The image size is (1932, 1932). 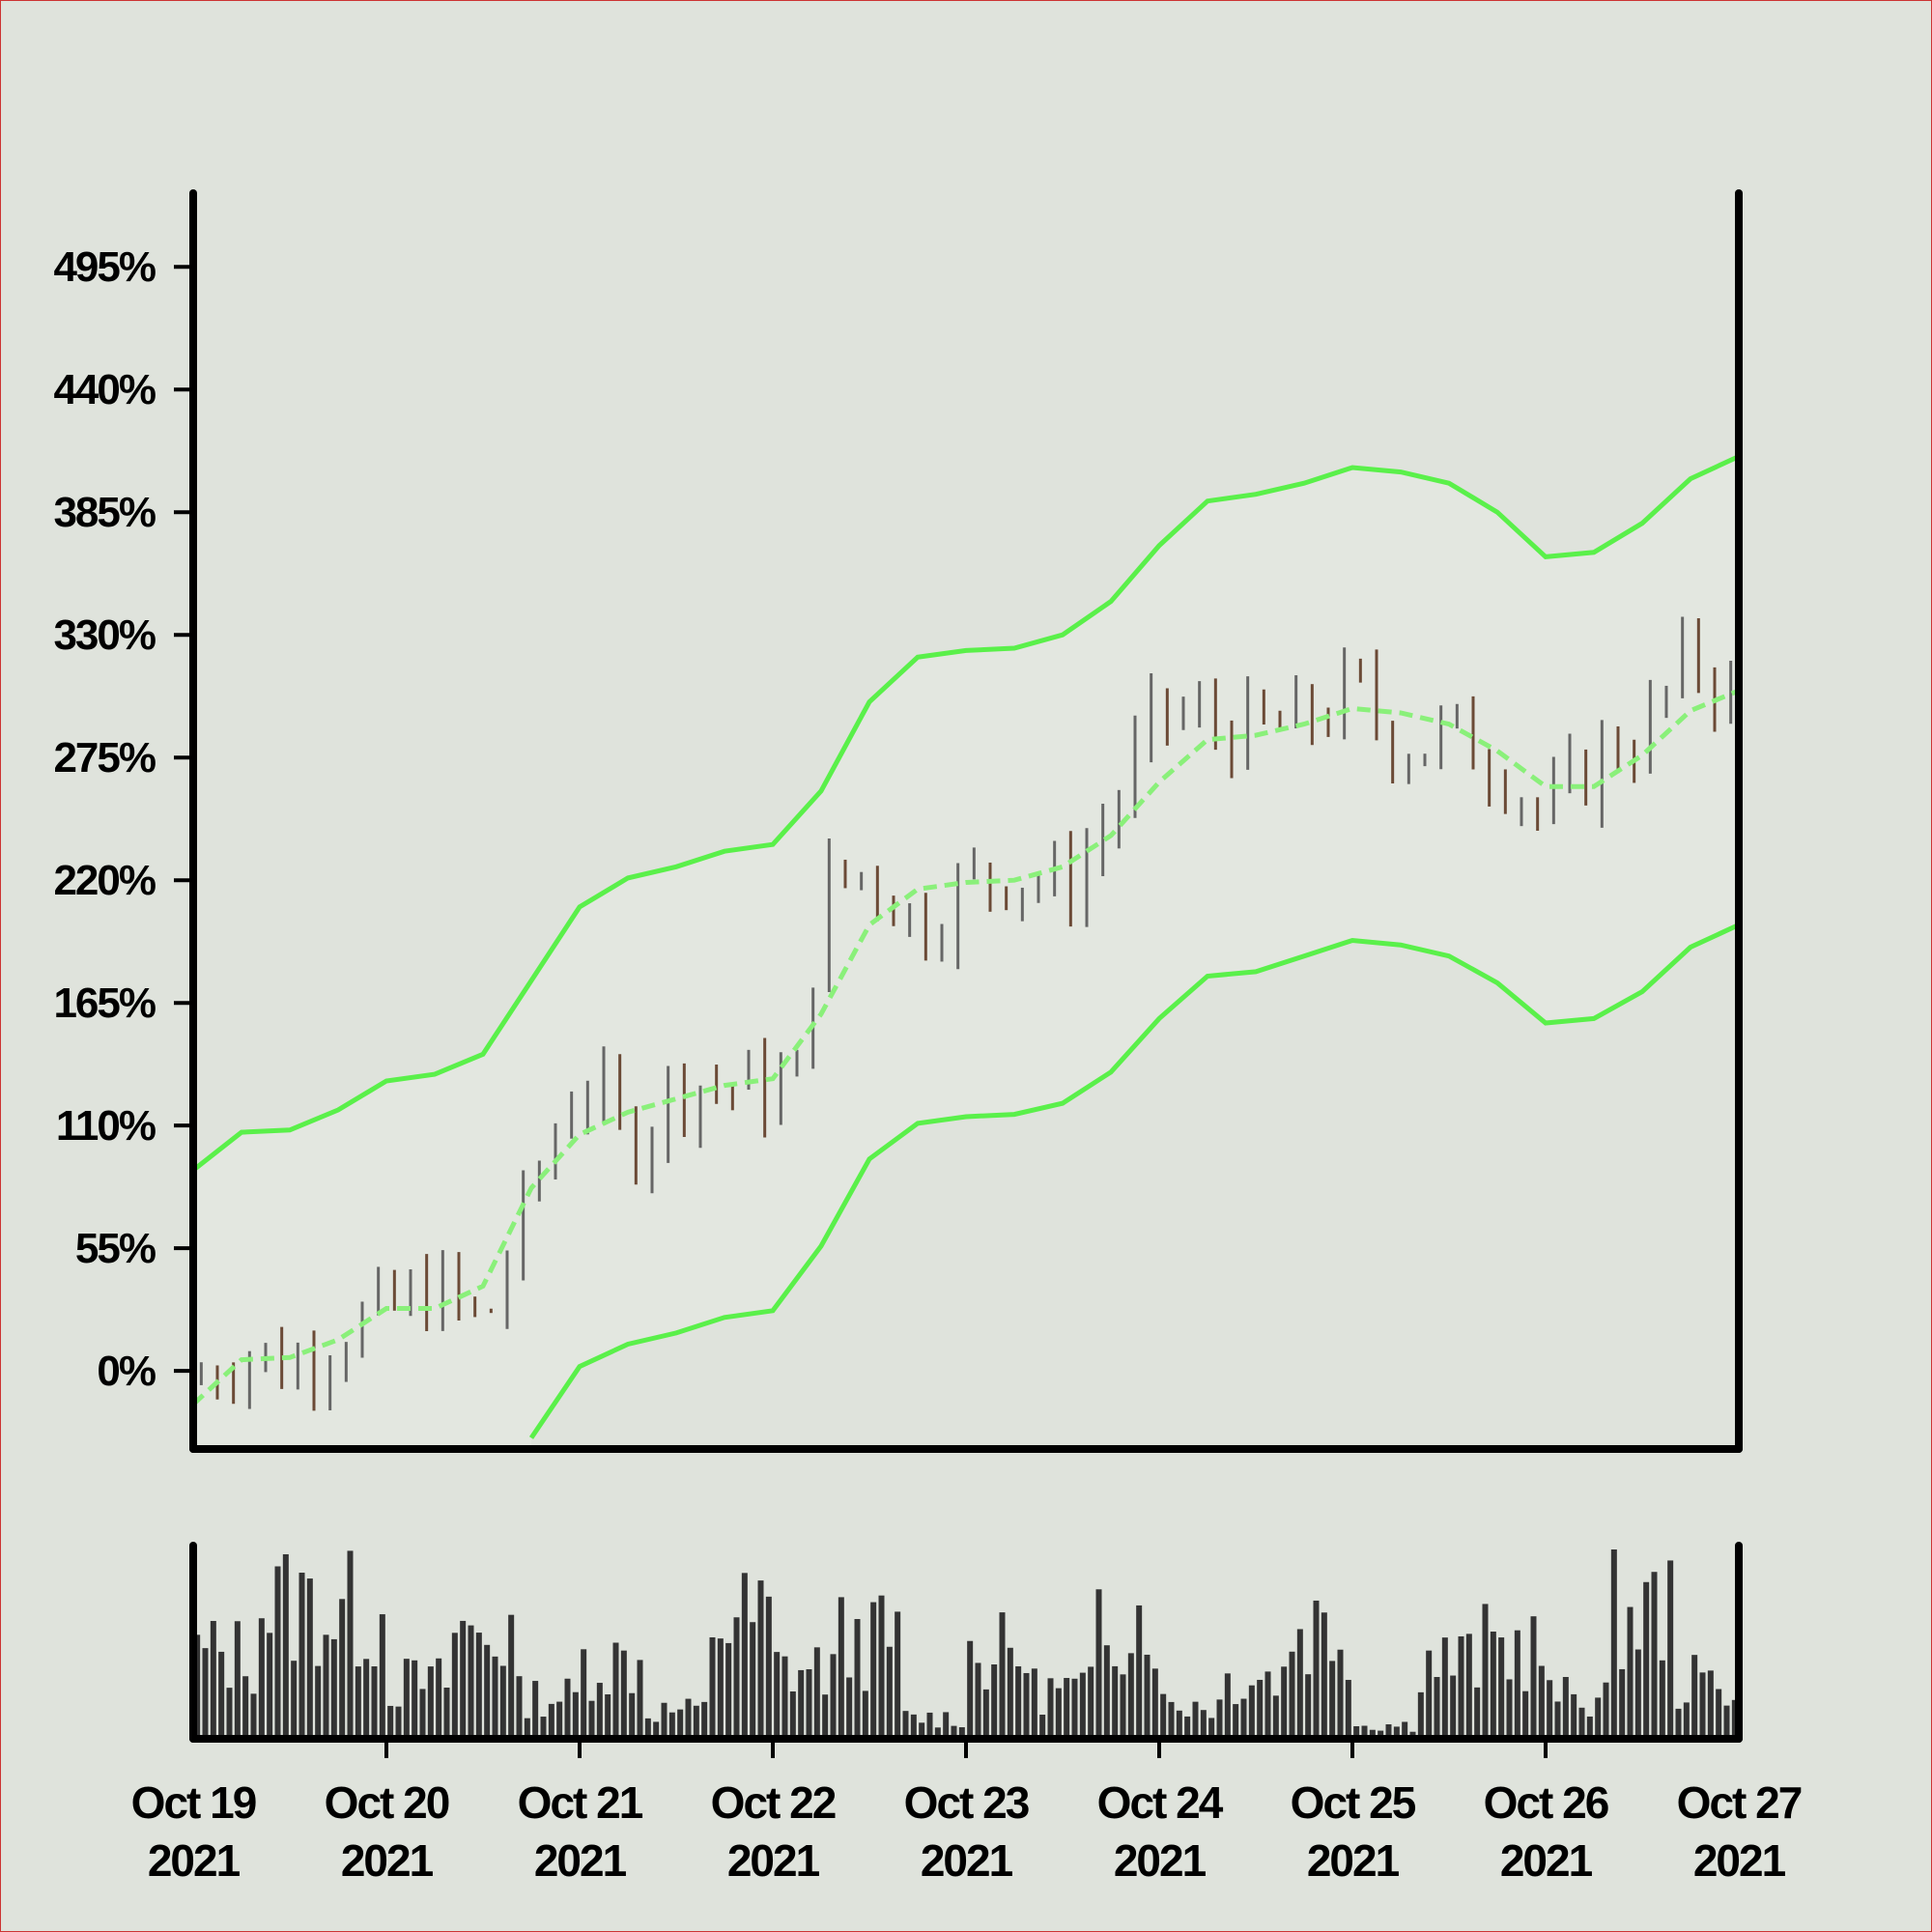 What do you see at coordinates (104, 1003) in the screenshot?
I see `y-tick-label: 165%` at bounding box center [104, 1003].